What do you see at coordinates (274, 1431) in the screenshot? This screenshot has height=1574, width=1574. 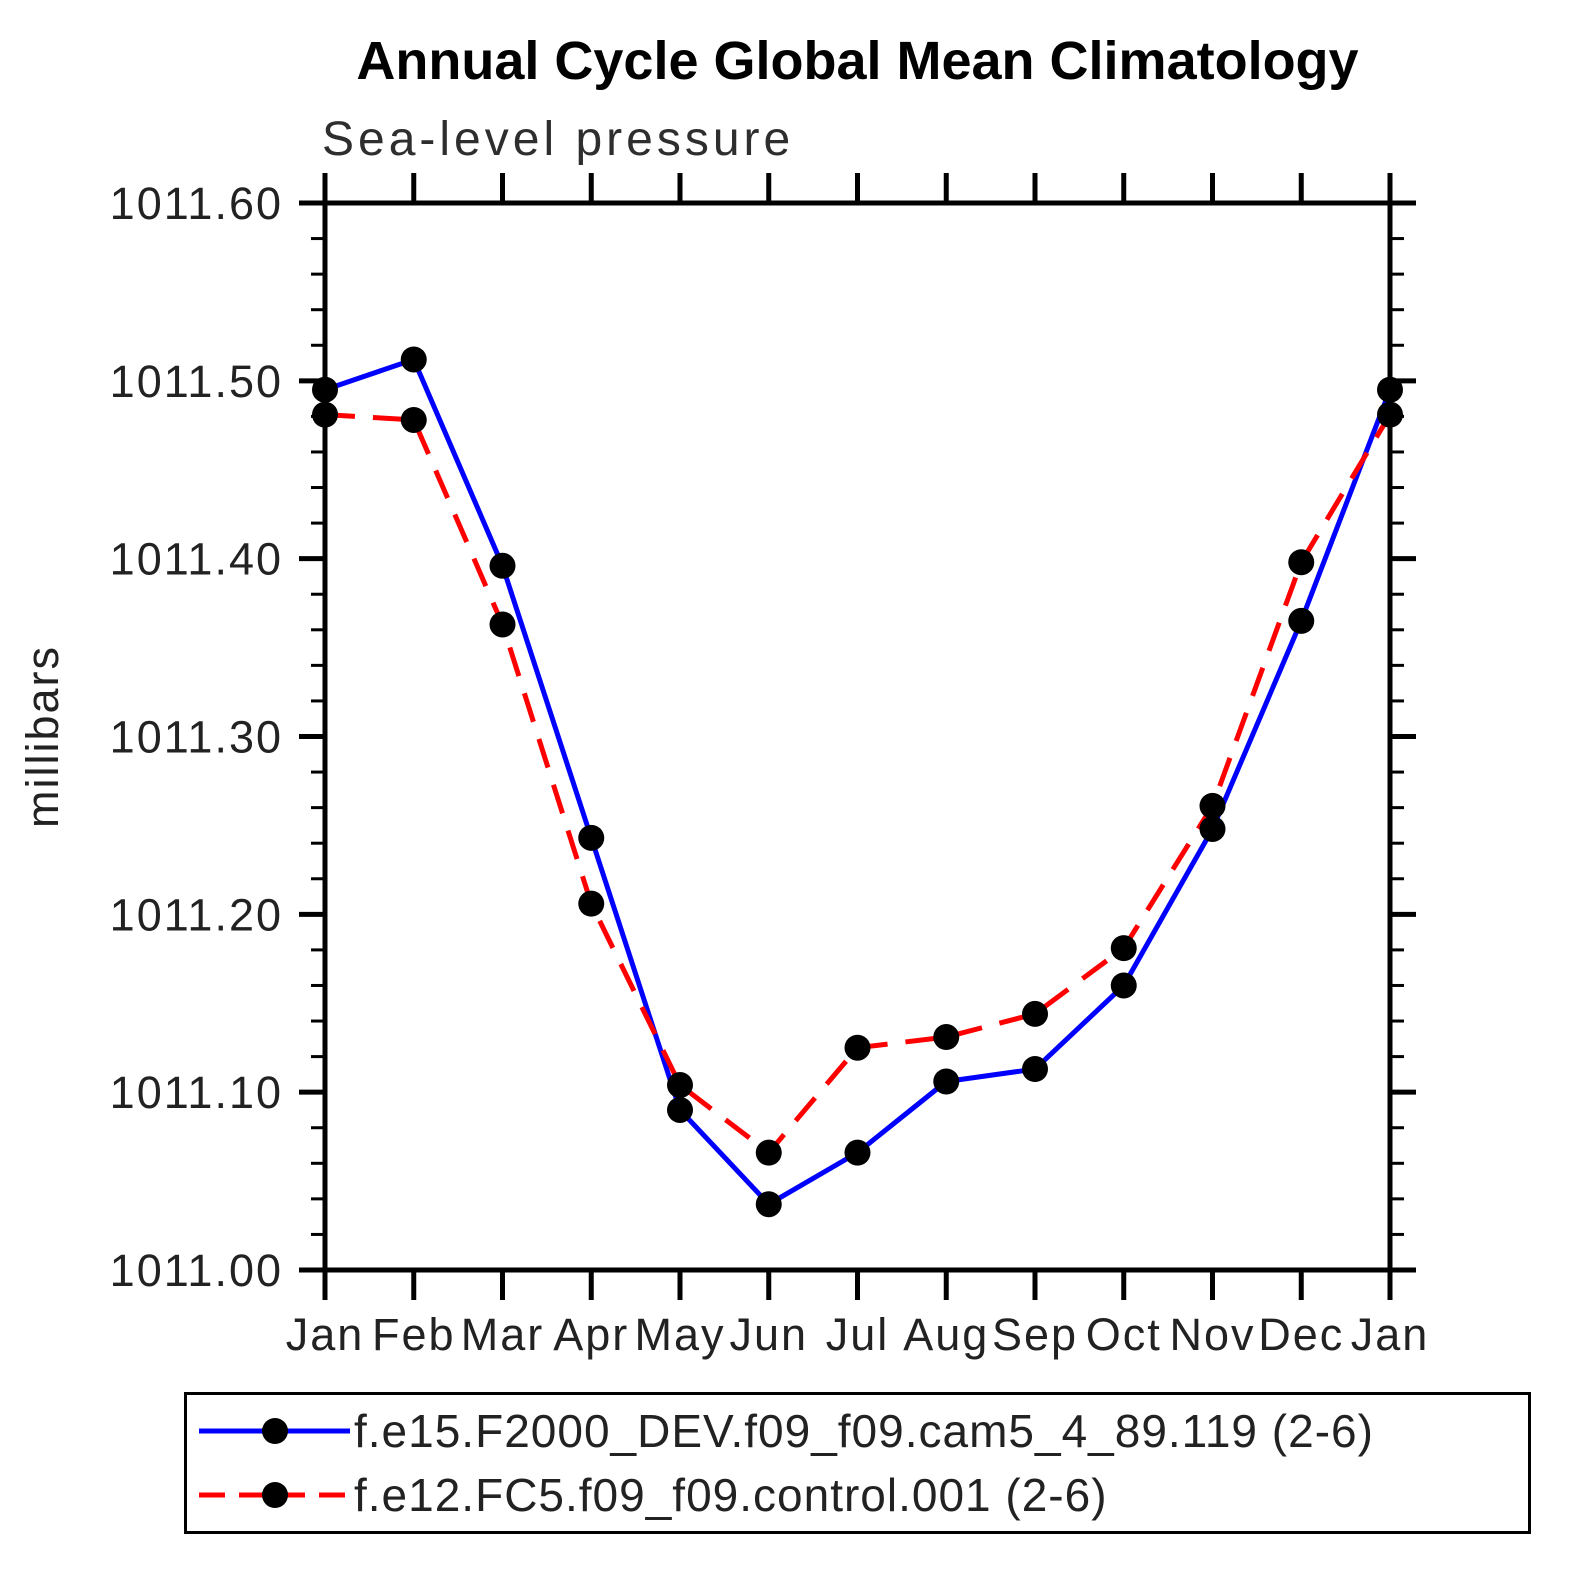 I see `legend-line-sample-solid` at bounding box center [274, 1431].